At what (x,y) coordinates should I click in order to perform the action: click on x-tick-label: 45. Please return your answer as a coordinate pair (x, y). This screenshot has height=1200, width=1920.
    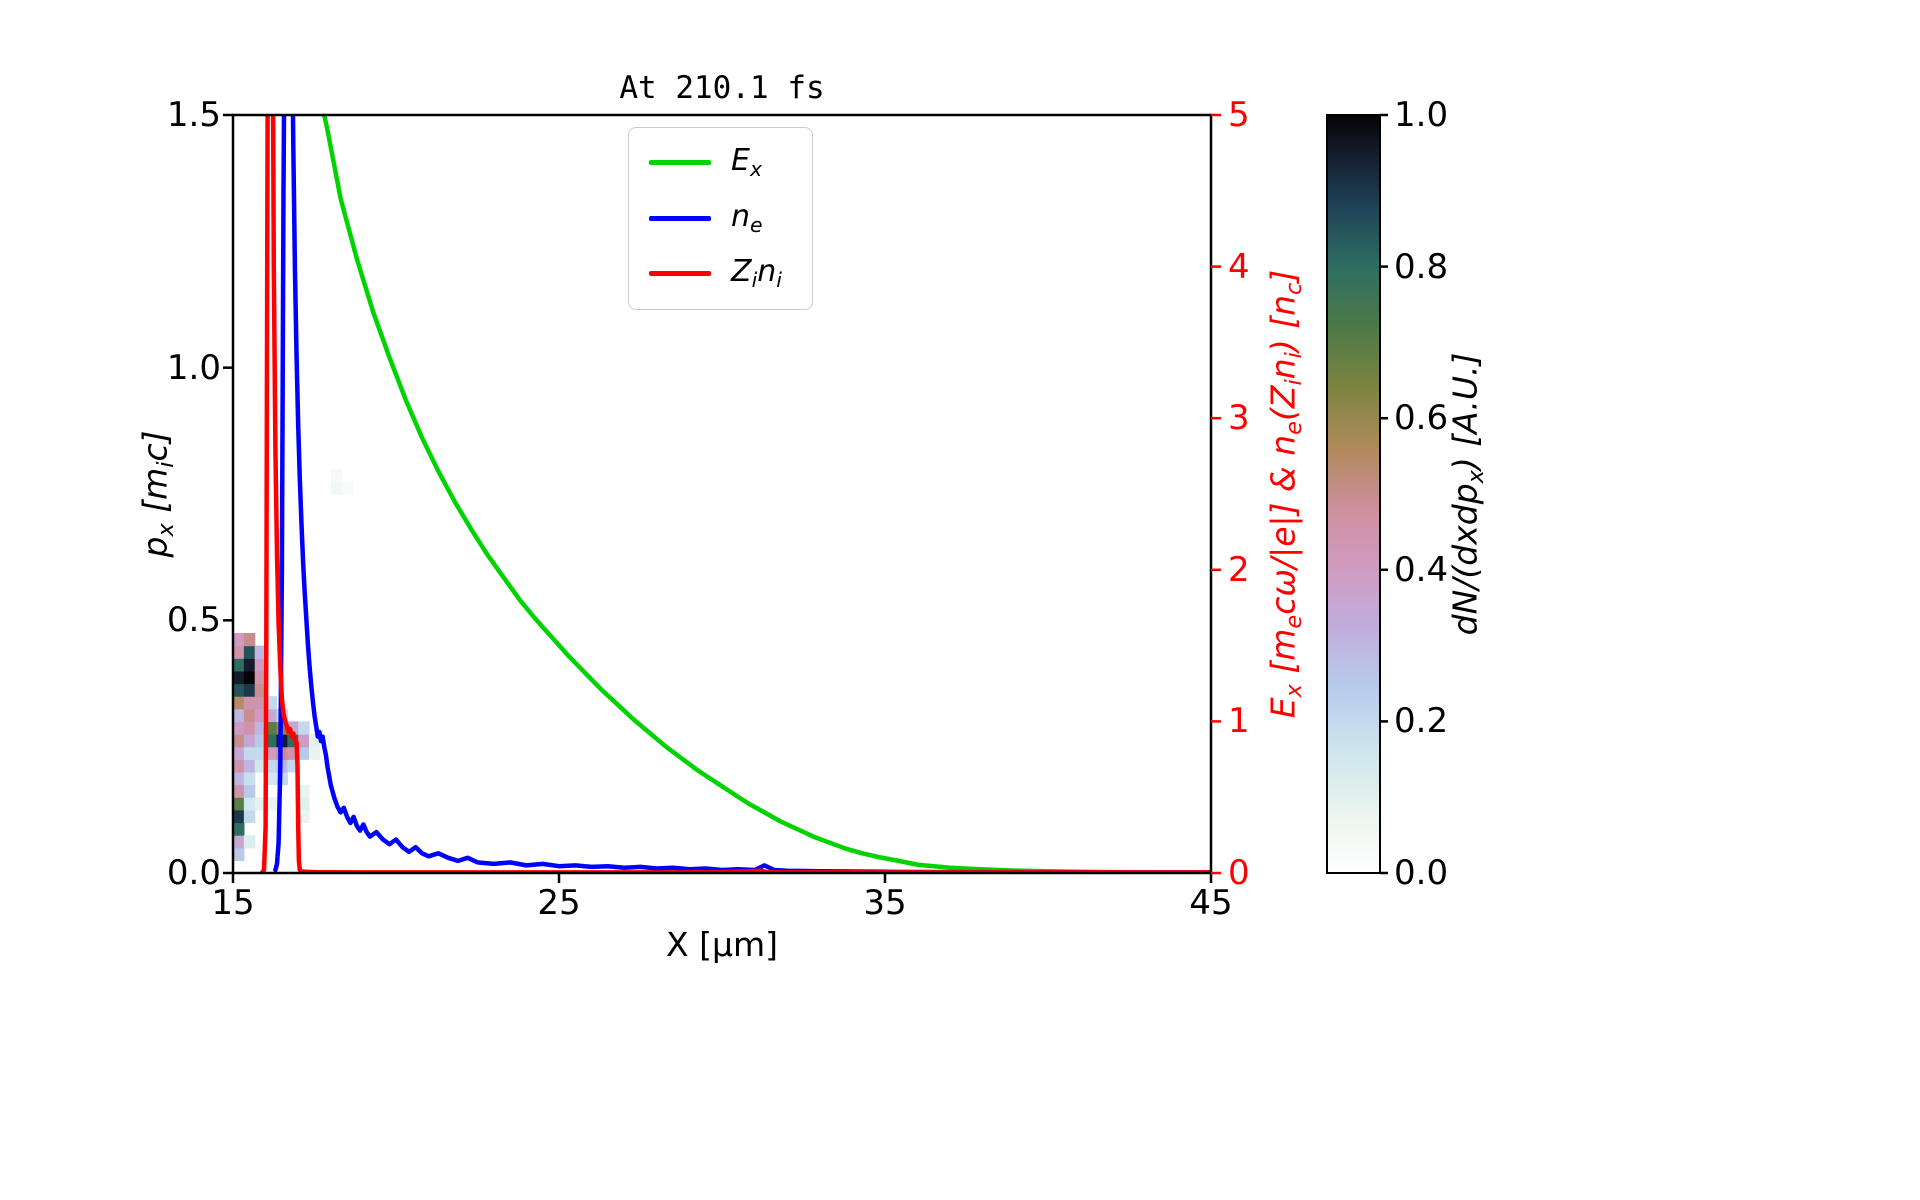
    Looking at the image, I should click on (1211, 903).